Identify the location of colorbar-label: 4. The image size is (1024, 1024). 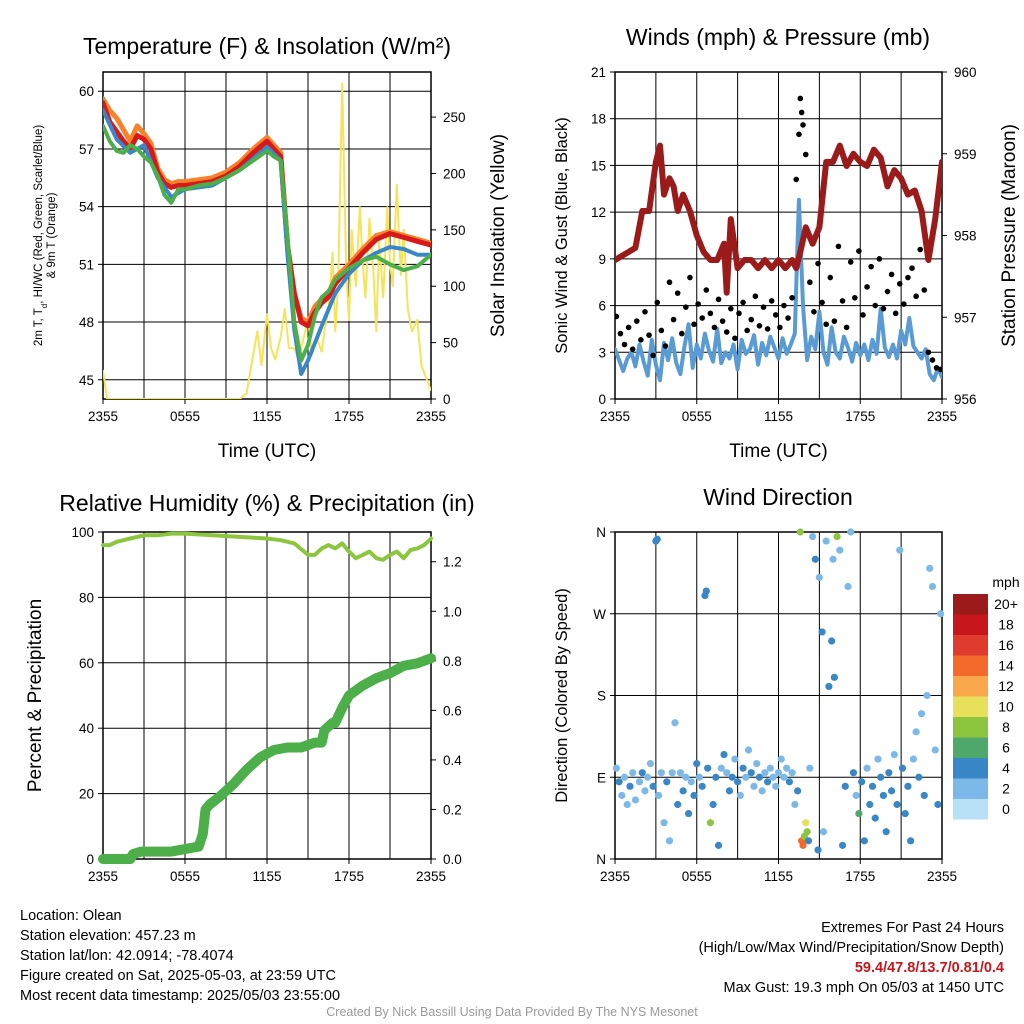
(1006, 768).